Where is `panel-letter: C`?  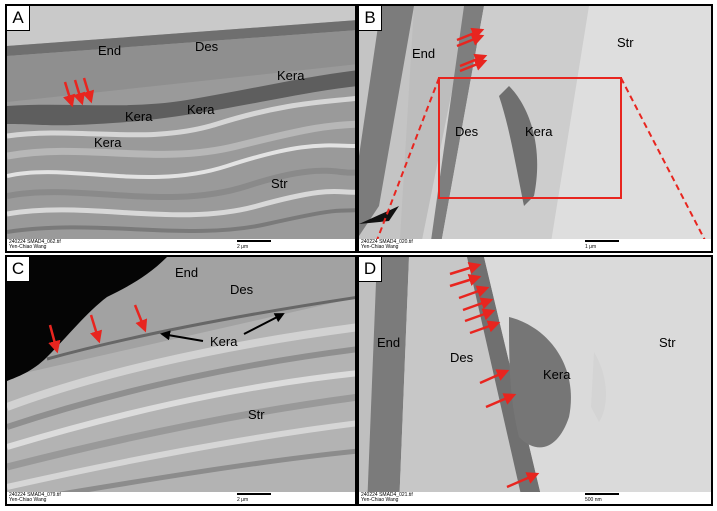 panel-letter: C is located at coordinates (18, 269).